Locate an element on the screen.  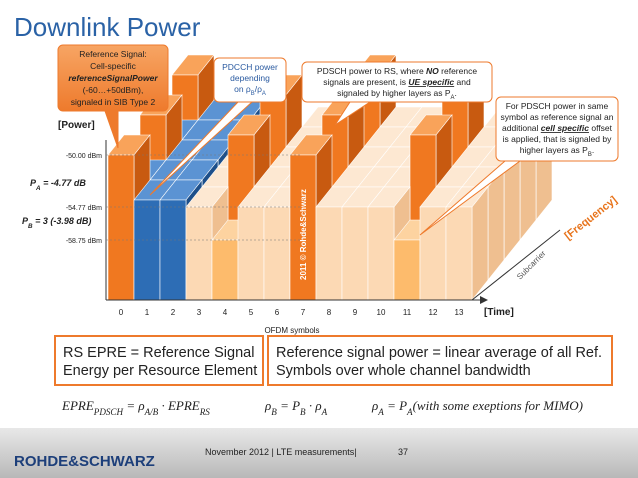
rich-text: For PDSCH power in same is located at coordinates (557, 106).